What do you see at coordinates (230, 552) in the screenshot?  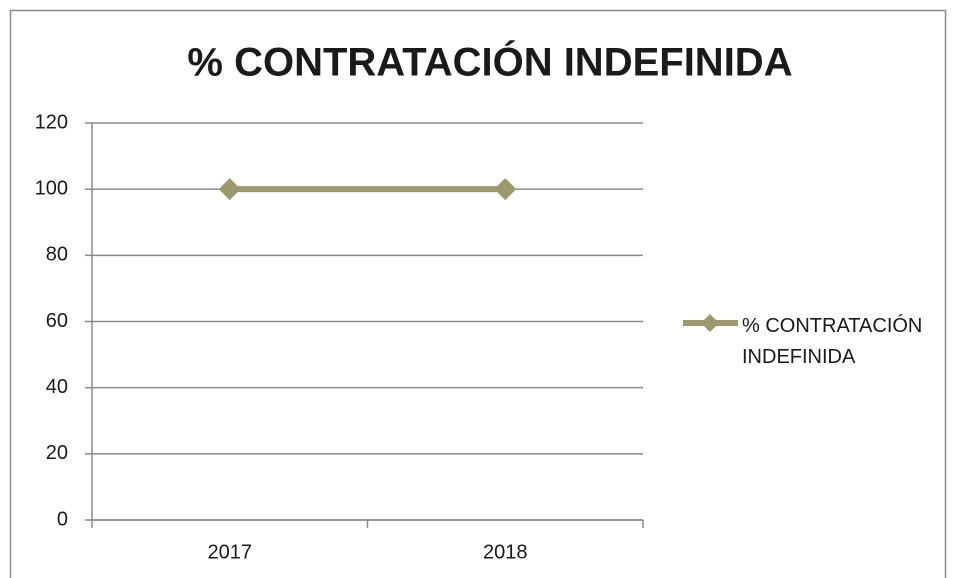 I see `x-tick-label: 2017` at bounding box center [230, 552].